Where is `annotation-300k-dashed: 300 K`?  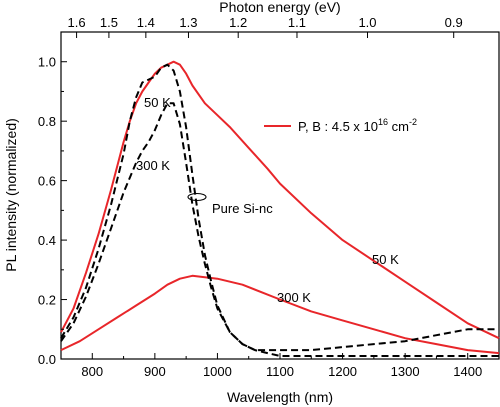 annotation-300k-dashed: 300 K is located at coordinates (153, 165).